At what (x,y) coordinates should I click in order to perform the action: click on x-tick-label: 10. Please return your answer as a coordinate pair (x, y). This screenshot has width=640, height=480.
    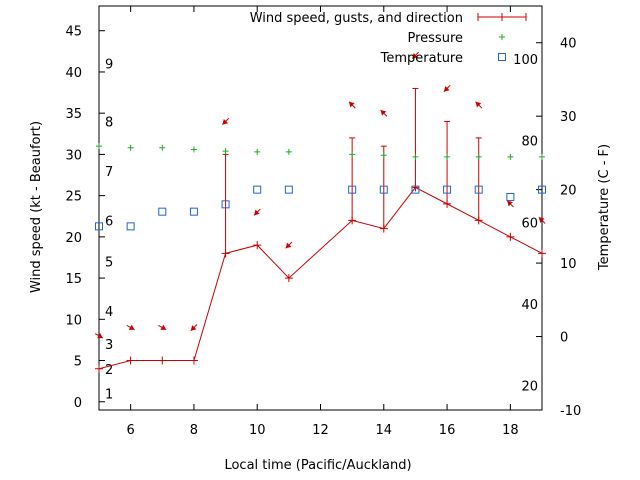
    Looking at the image, I should click on (257, 430).